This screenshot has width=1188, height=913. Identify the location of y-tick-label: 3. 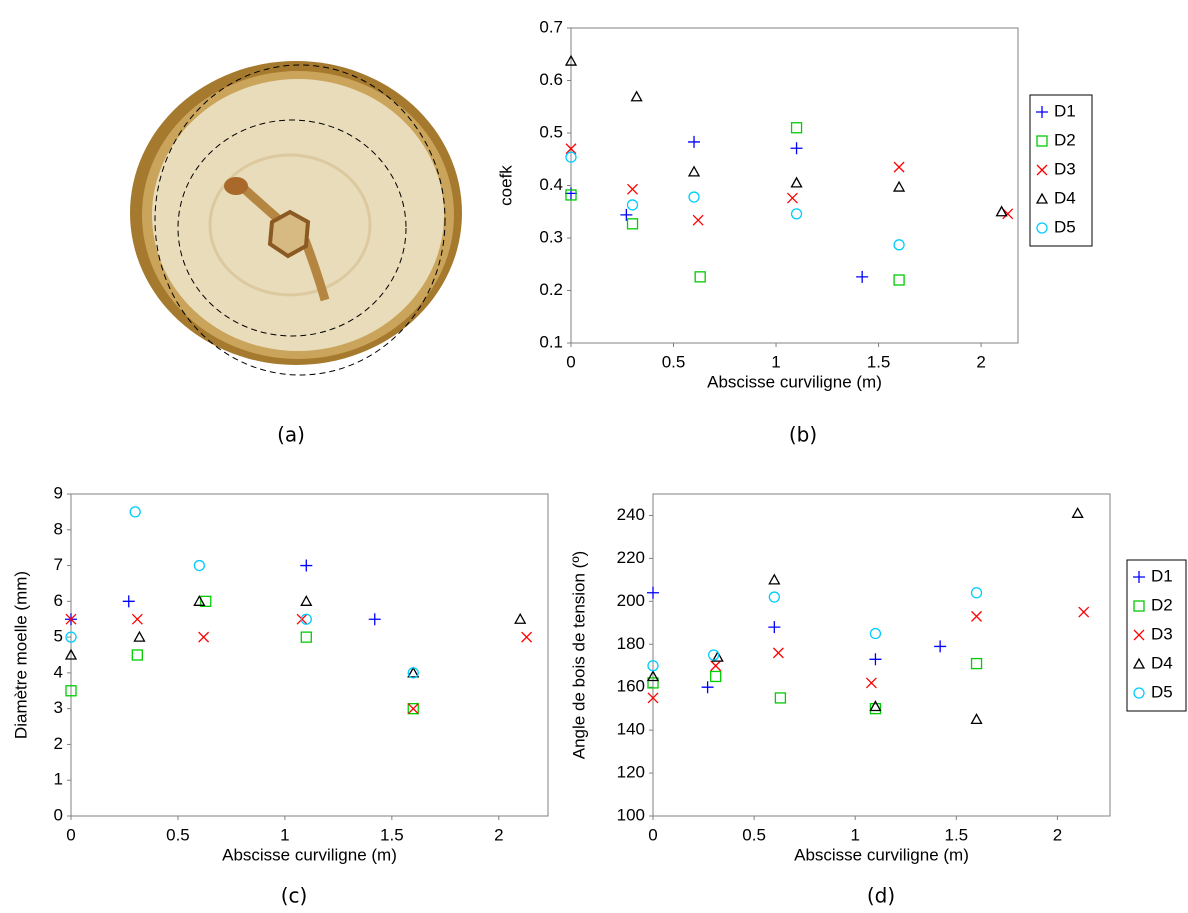
(58, 707).